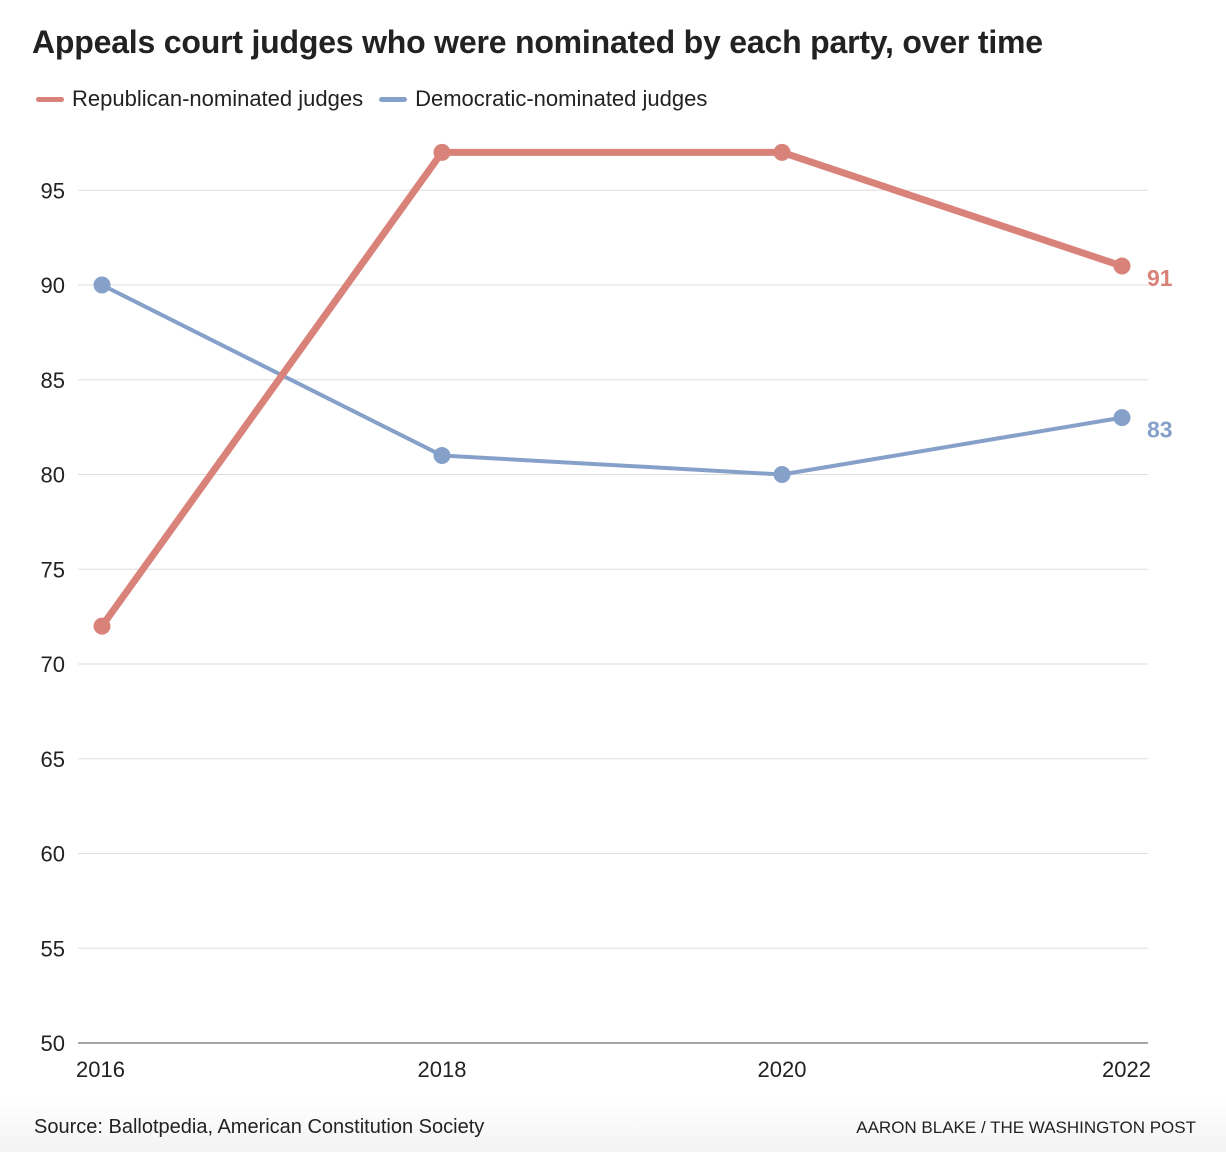 This screenshot has height=1152, width=1226. What do you see at coordinates (613, 1126) in the screenshot?
I see `footer-band` at bounding box center [613, 1126].